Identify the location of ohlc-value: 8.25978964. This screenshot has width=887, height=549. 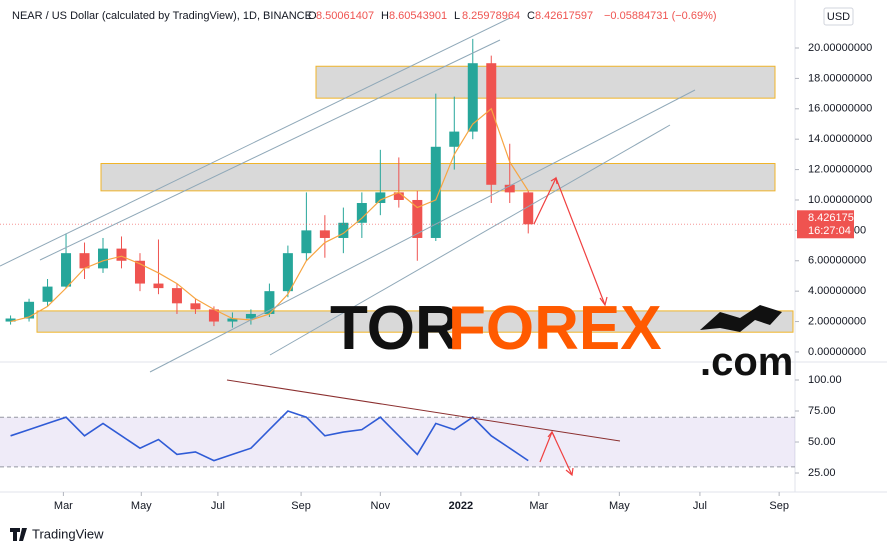
(491, 16).